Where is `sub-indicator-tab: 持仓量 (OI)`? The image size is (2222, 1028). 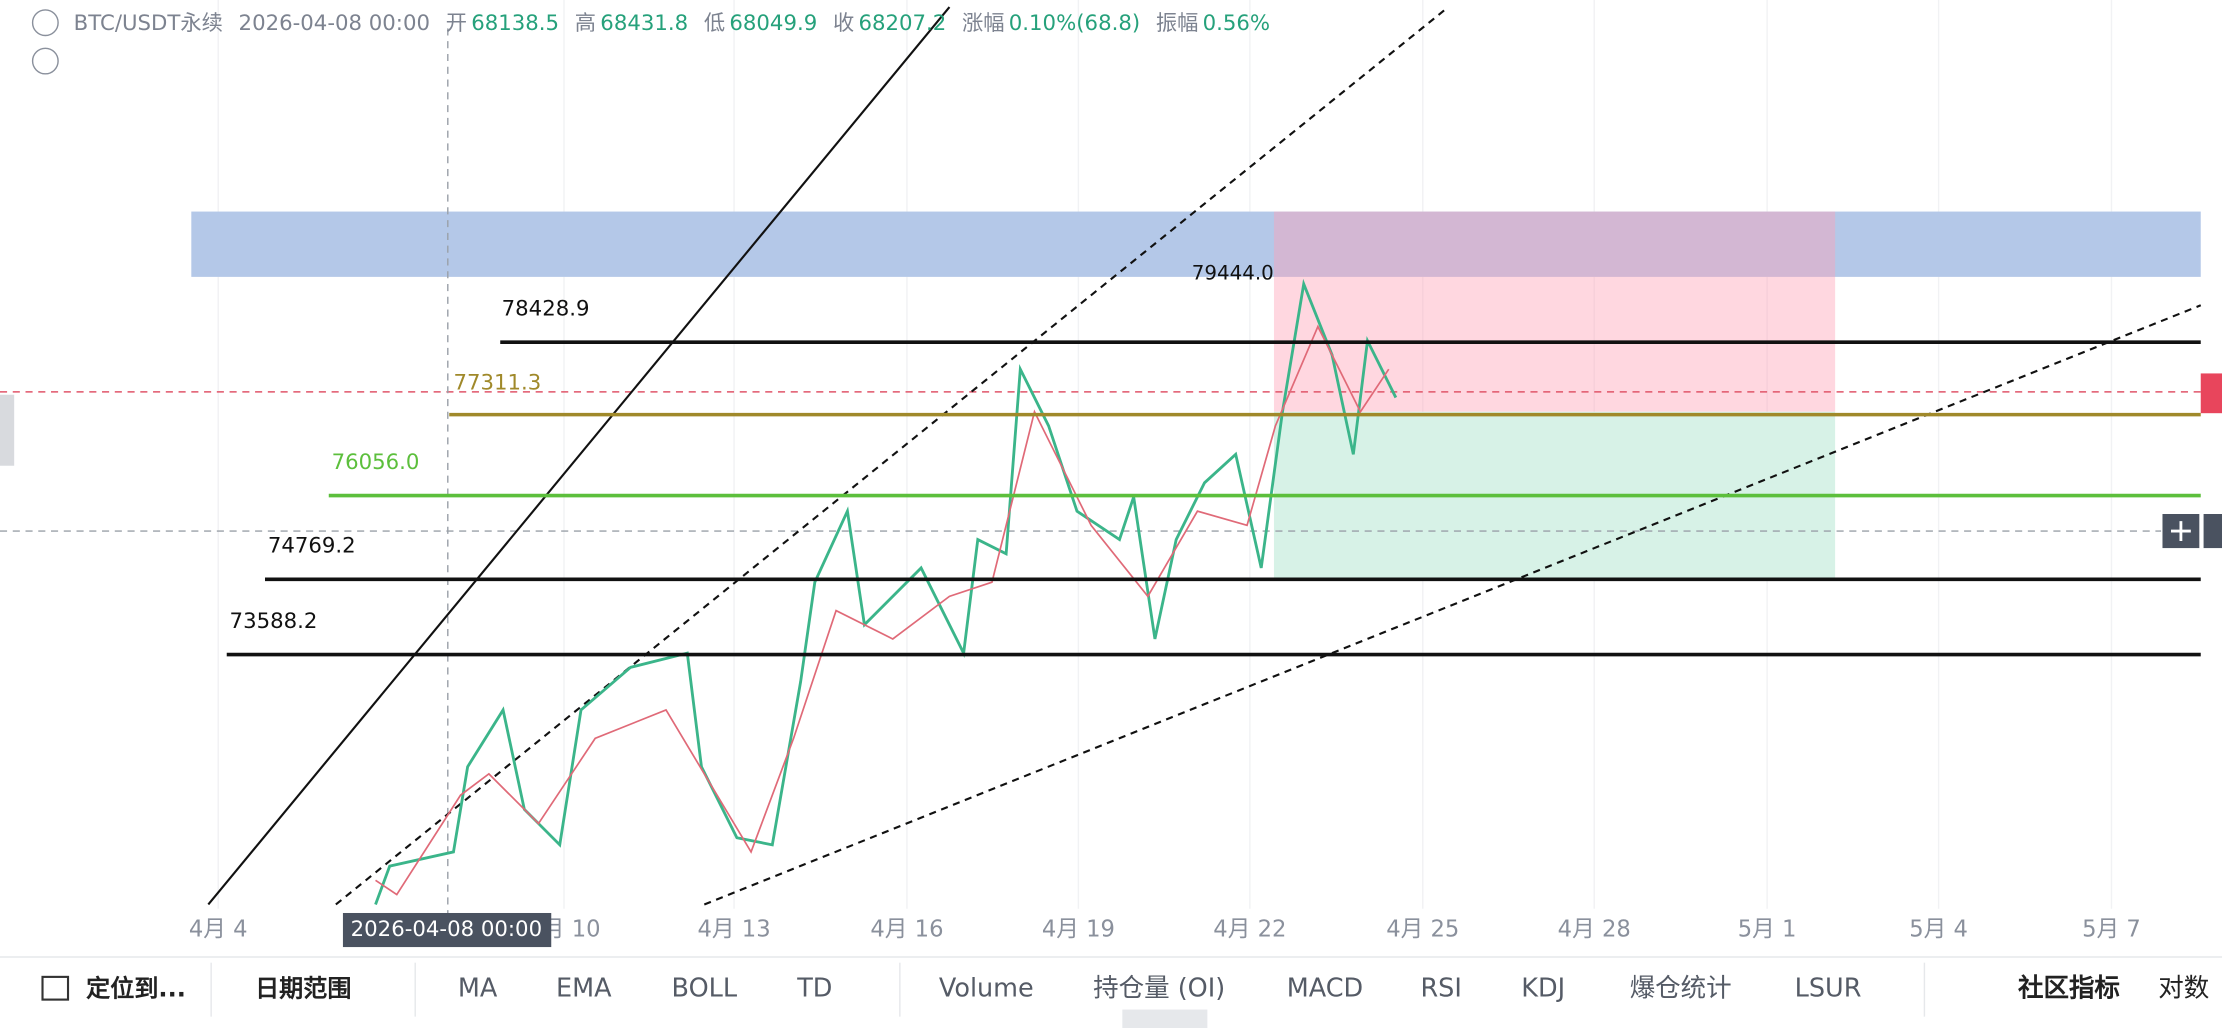
sub-indicator-tab: 持仓量 (OI) is located at coordinates (1159, 989).